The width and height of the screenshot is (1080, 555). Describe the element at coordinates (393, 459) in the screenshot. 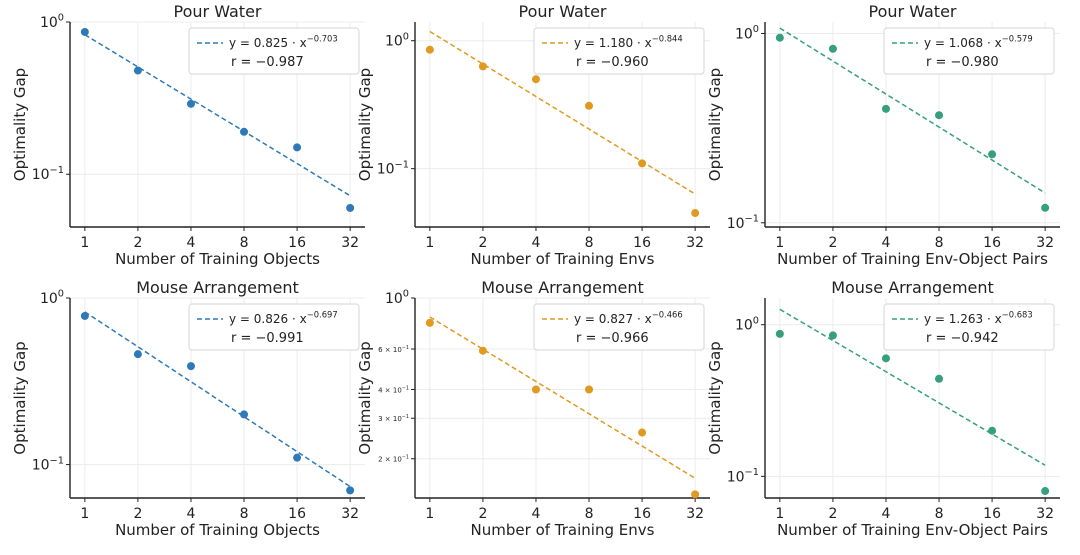

I see `y-tick-label: 2 × 10⁻¹` at that location.